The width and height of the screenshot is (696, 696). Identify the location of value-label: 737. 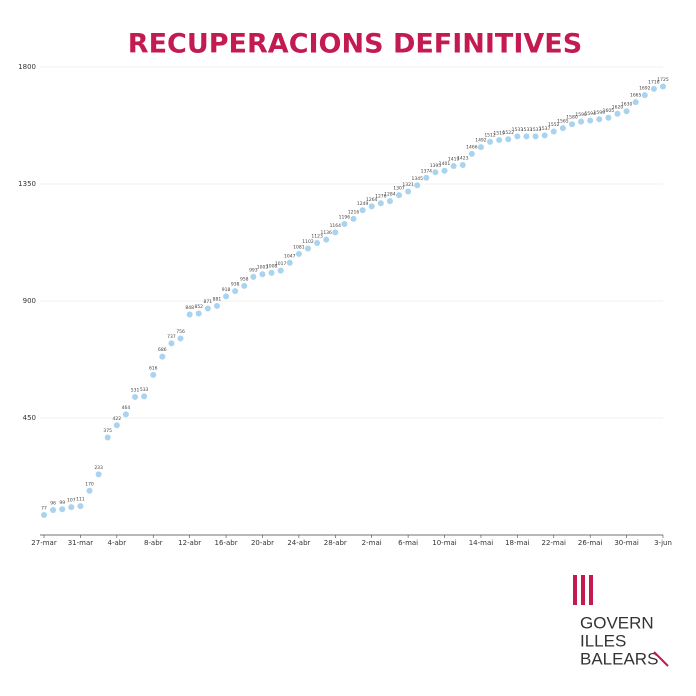
(171, 337).